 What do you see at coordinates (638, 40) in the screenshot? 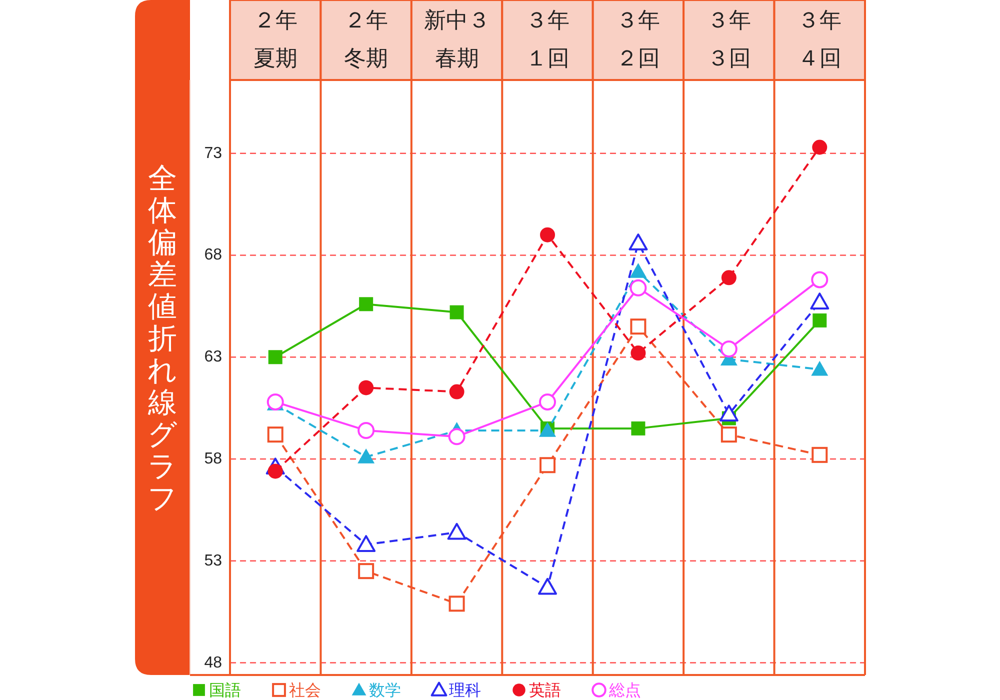
I see `x-tick-label: ３年２回` at bounding box center [638, 40].